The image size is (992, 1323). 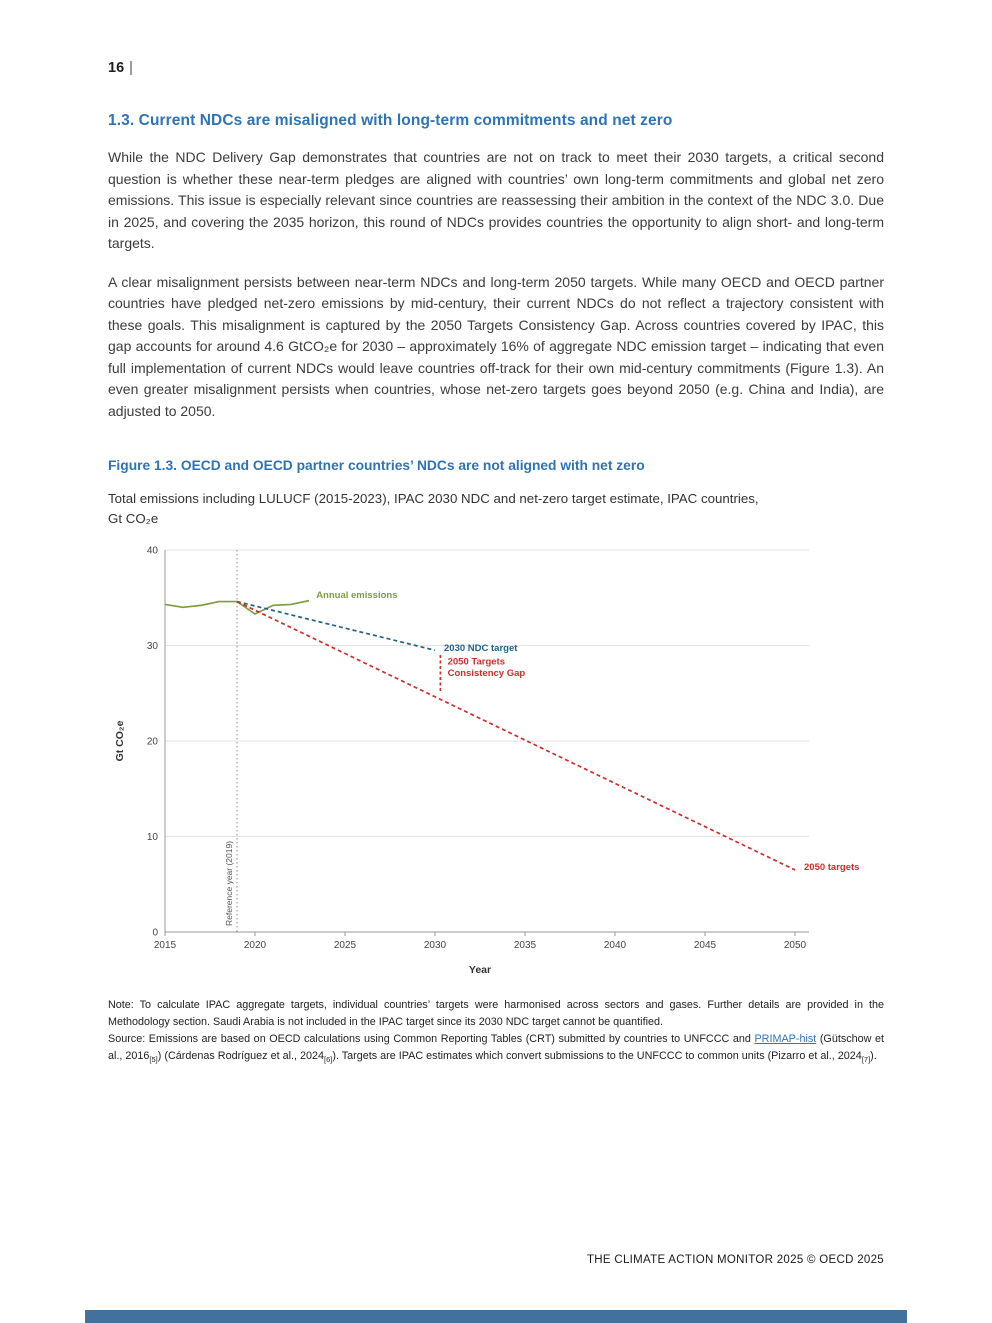 What do you see at coordinates (255, 945) in the screenshot?
I see `svg-text: 2020` at bounding box center [255, 945].